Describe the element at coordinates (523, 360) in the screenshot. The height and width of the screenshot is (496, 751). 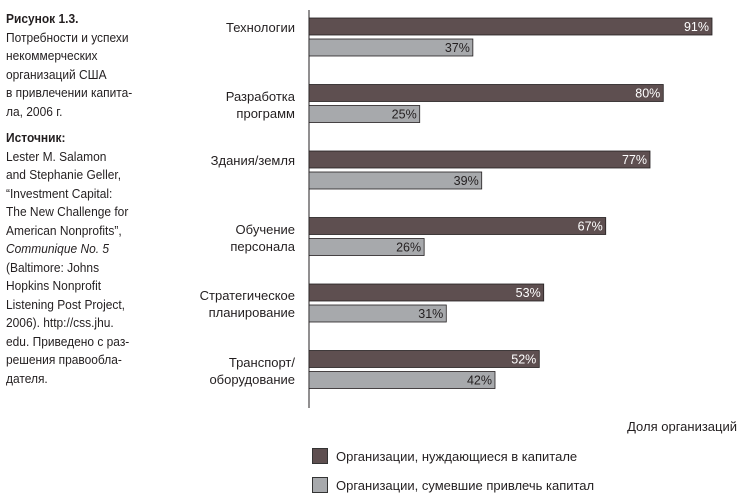
I see `bar-value-label: 52%` at that location.